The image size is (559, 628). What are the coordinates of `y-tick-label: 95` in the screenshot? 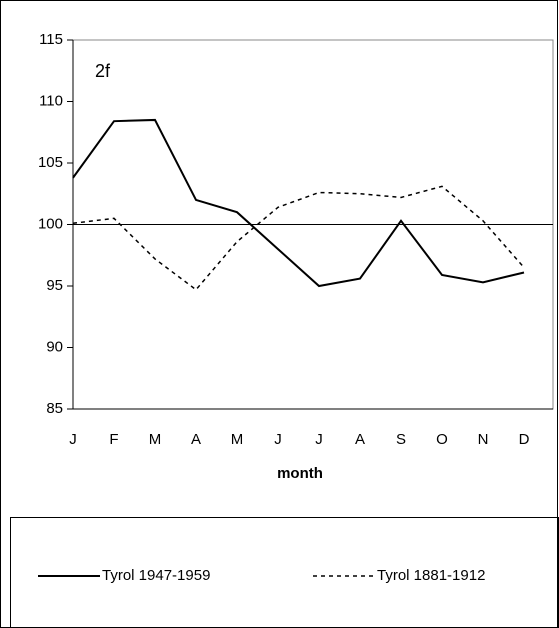 It's located at (54, 285).